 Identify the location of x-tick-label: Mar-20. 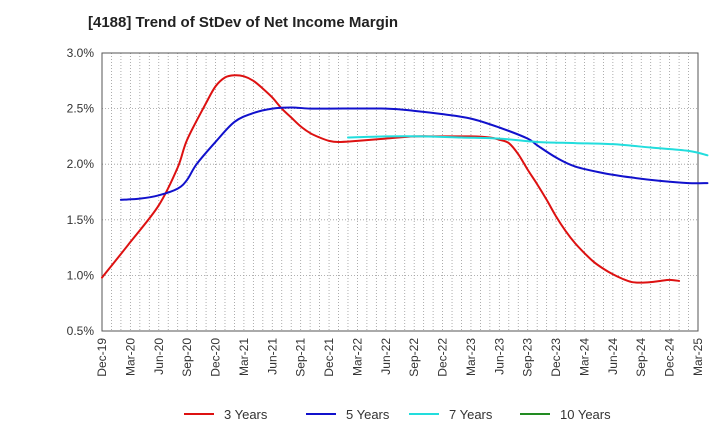
(130, 357).